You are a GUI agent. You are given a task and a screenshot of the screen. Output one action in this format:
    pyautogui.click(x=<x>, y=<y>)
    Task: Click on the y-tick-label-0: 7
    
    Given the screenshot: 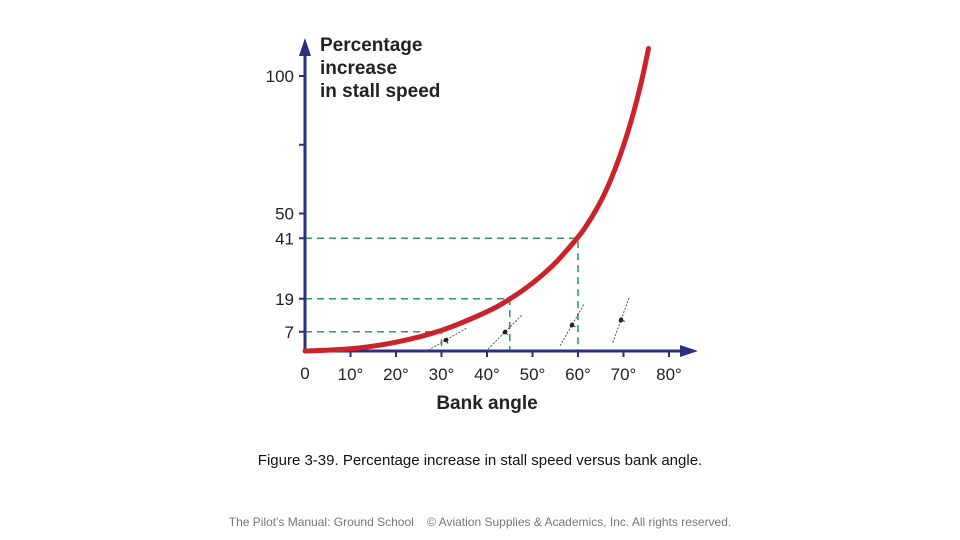 What is the action you would take?
    pyautogui.click(x=289, y=332)
    